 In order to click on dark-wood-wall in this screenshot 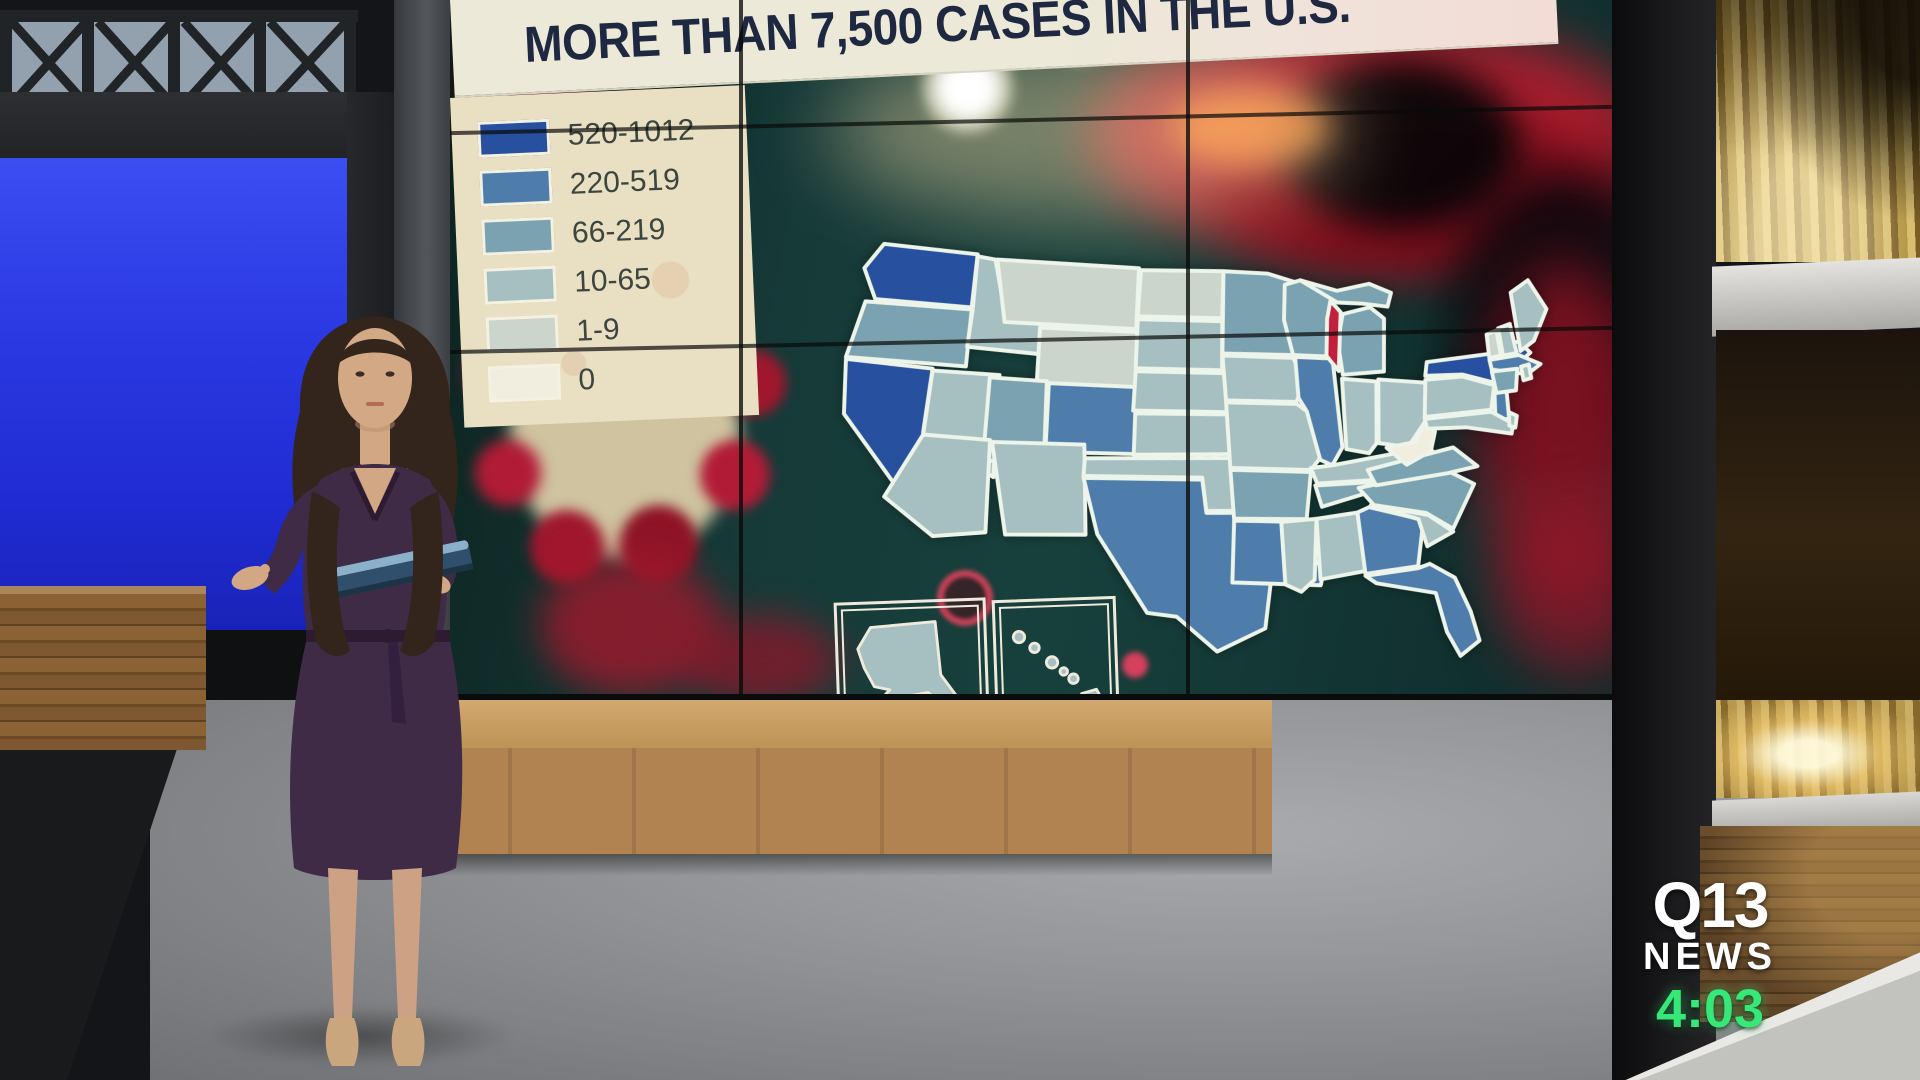, I will do `click(1818, 516)`.